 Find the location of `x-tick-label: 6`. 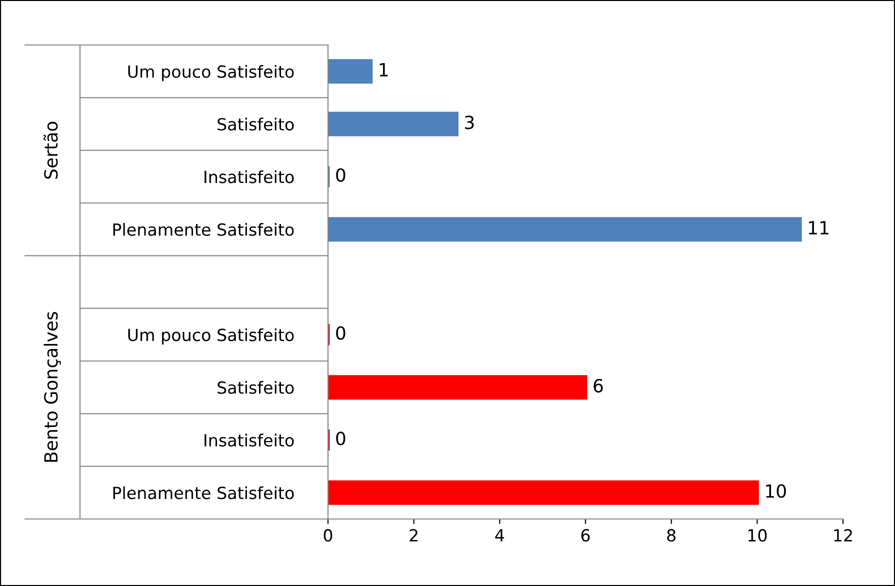

x-tick-label: 6 is located at coordinates (585, 535).